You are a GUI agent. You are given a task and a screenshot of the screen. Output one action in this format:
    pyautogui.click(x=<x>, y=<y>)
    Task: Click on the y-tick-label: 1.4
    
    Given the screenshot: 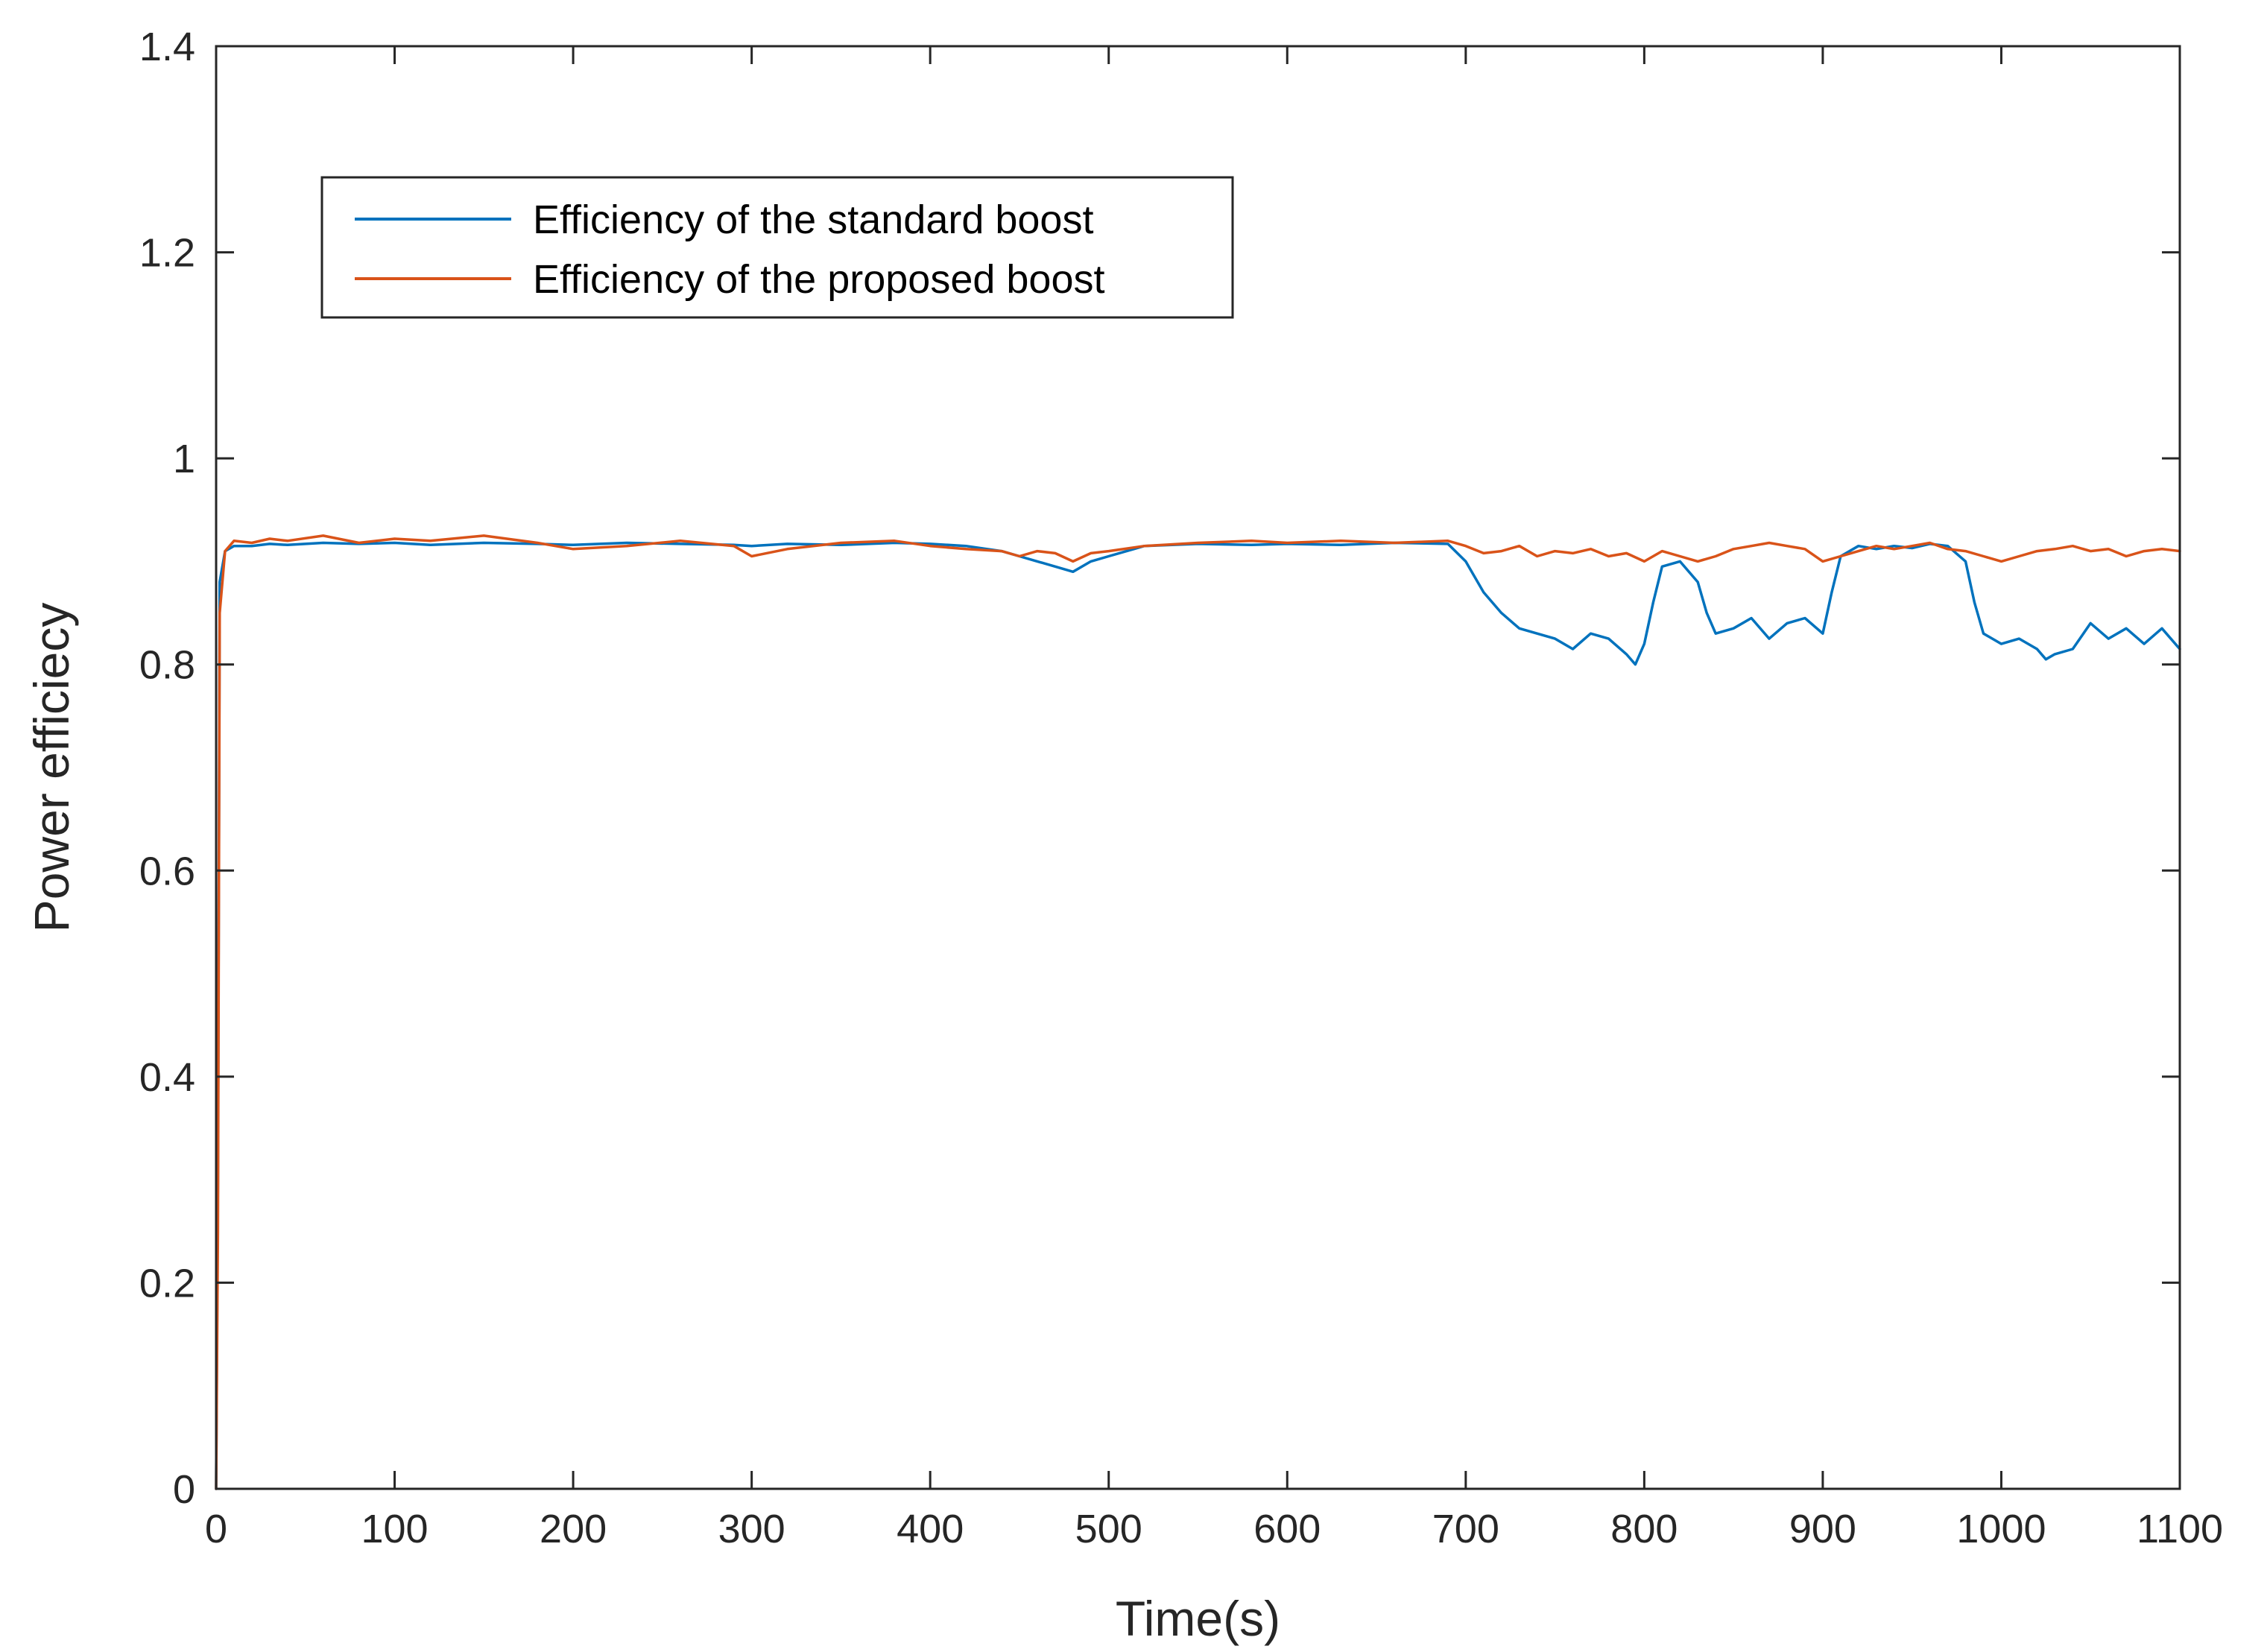 What is the action you would take?
    pyautogui.click(x=167, y=47)
    